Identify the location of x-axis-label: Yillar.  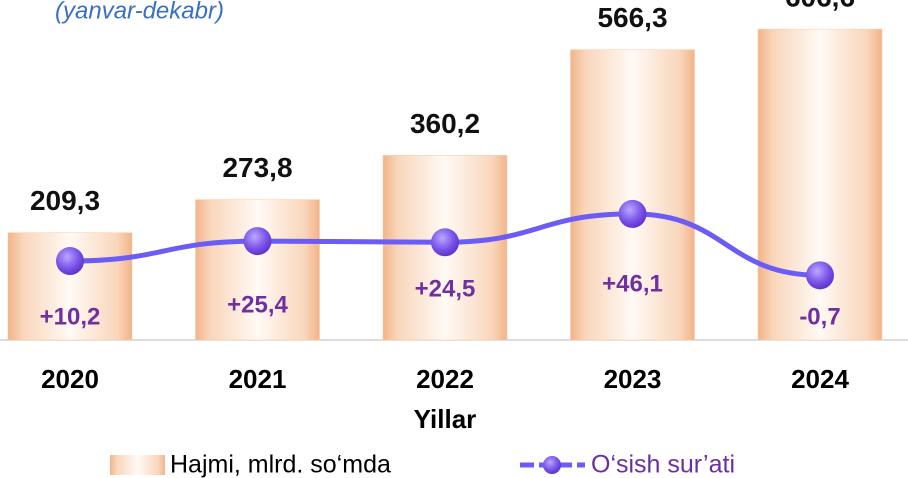
(445, 419).